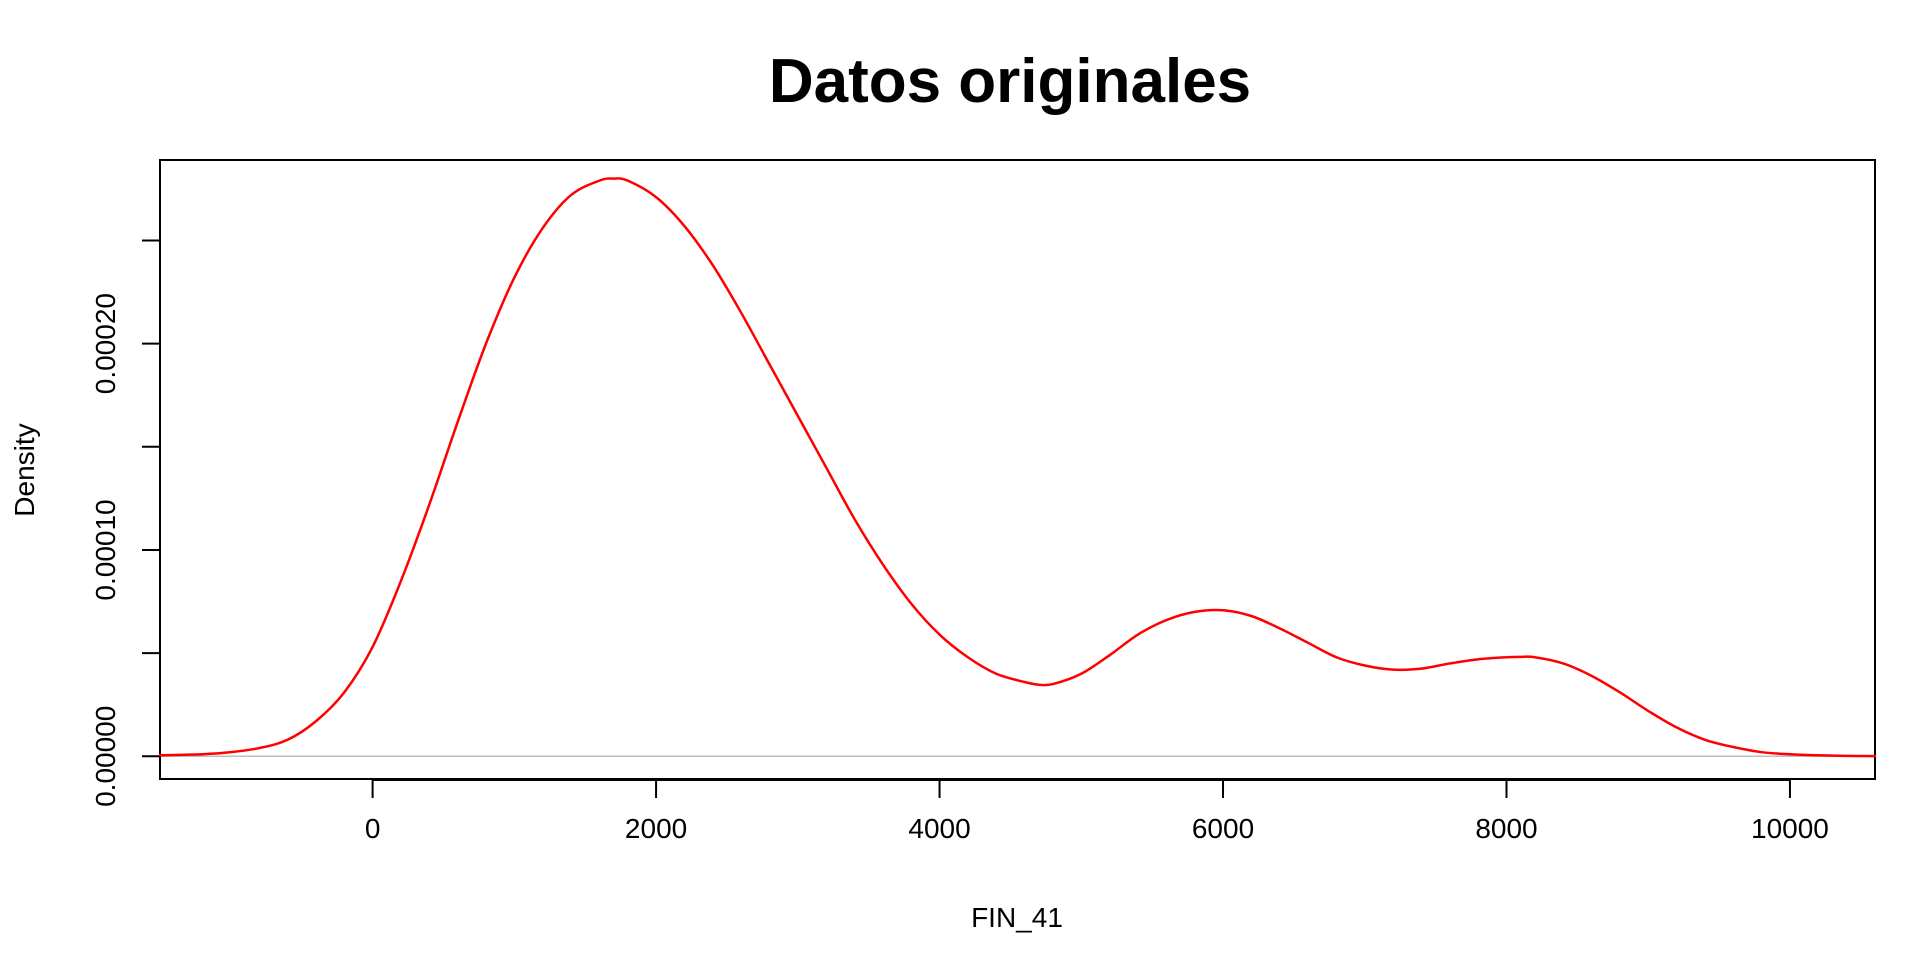 The width and height of the screenshot is (1920, 960). Describe the element at coordinates (105, 343) in the screenshot. I see `y-tick-label: 0.00020` at that location.